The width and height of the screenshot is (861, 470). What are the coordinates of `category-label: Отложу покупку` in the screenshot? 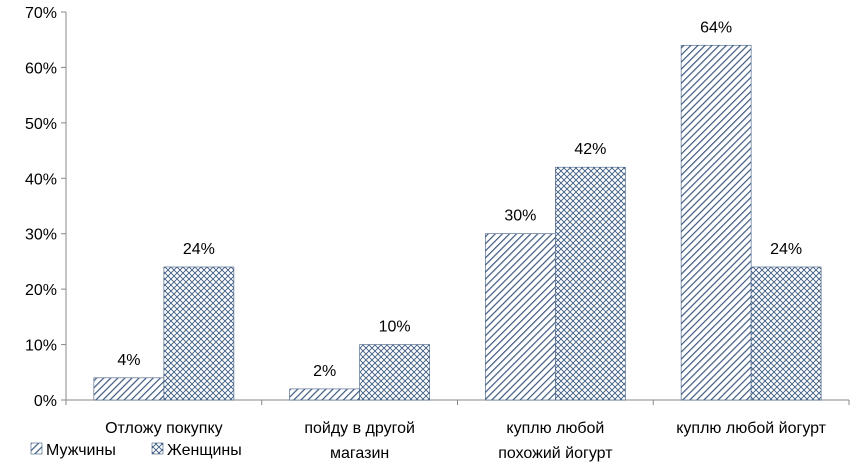 It's located at (164, 428).